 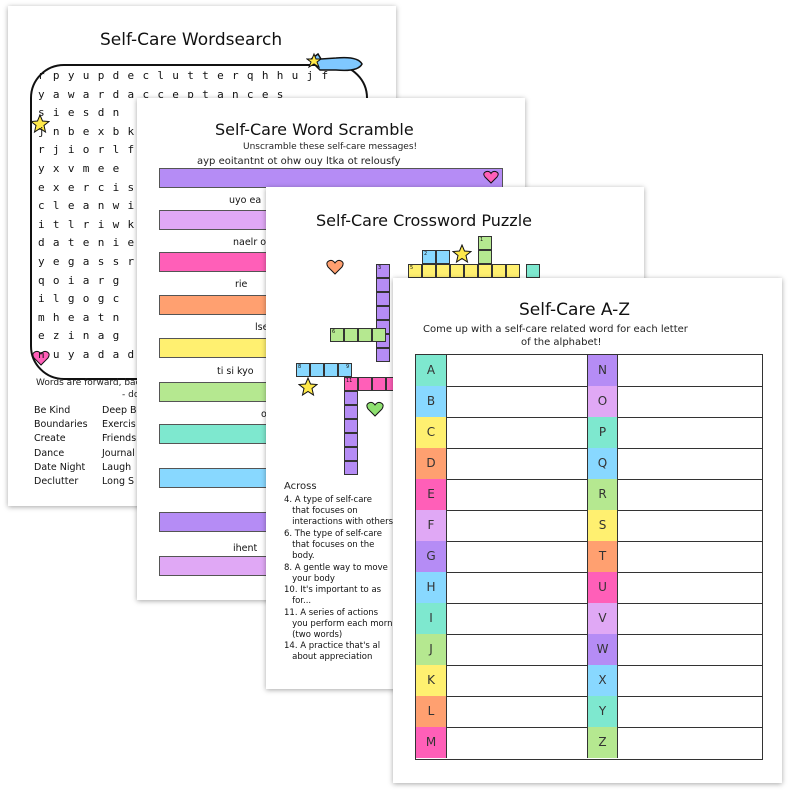 What do you see at coordinates (431, 401) in the screenshot?
I see `letter-cell: B` at bounding box center [431, 401].